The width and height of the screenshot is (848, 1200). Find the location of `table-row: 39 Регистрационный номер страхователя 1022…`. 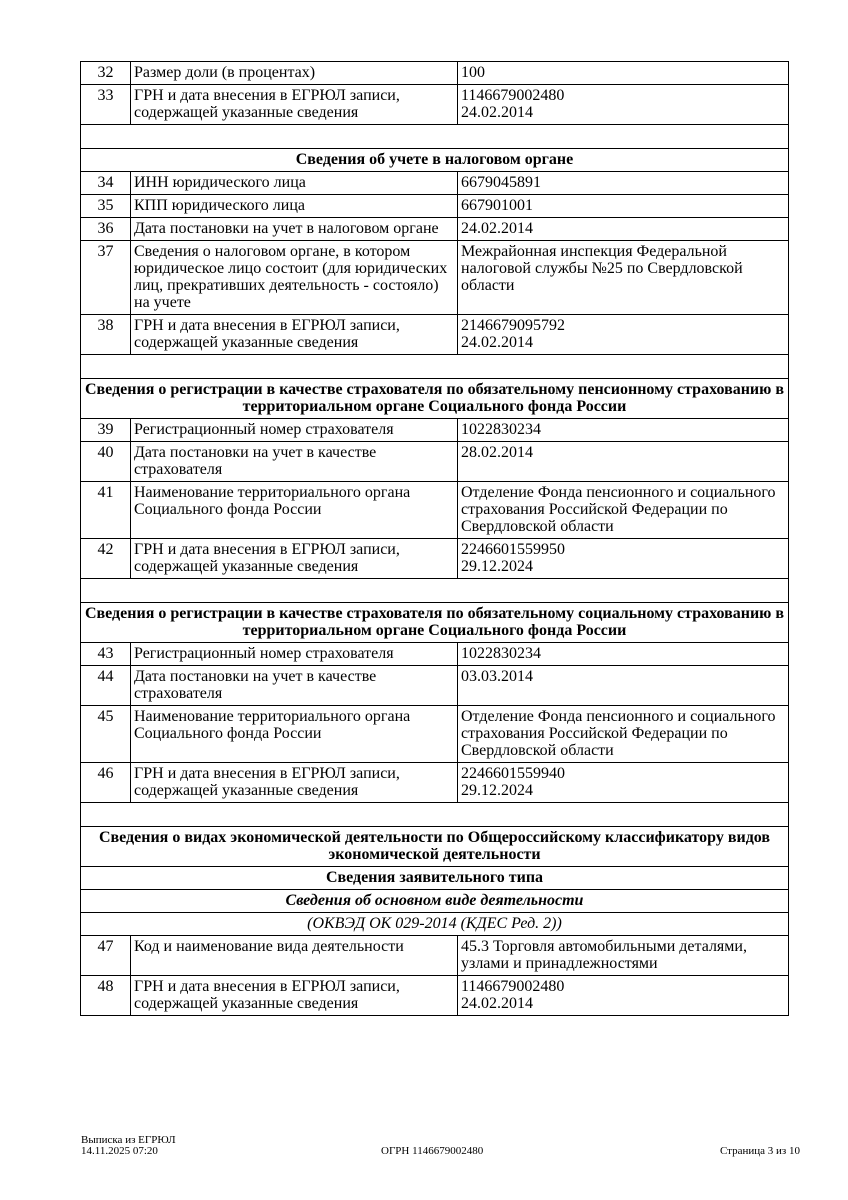

table-row: 39 Регистрационный номер страхователя 1022… is located at coordinates (434, 430).